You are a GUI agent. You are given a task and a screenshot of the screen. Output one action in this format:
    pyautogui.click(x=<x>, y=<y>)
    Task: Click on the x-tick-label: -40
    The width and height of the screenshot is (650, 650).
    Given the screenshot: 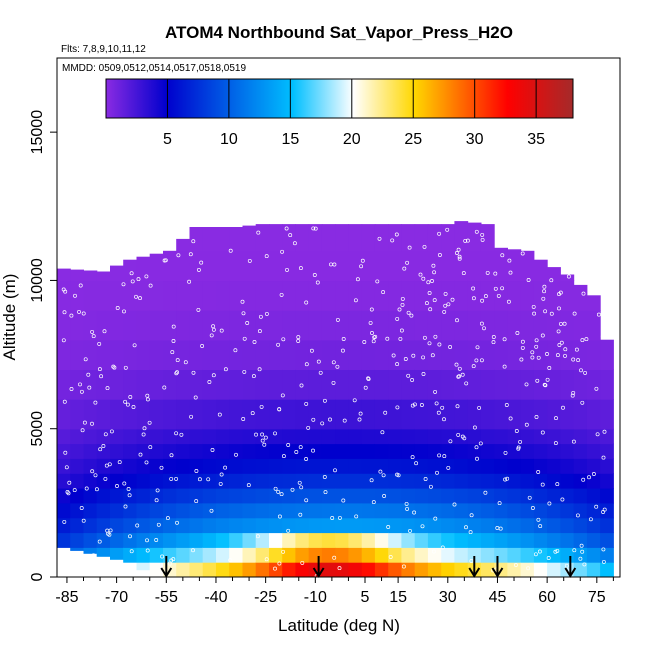 What is the action you would take?
    pyautogui.click(x=215, y=597)
    